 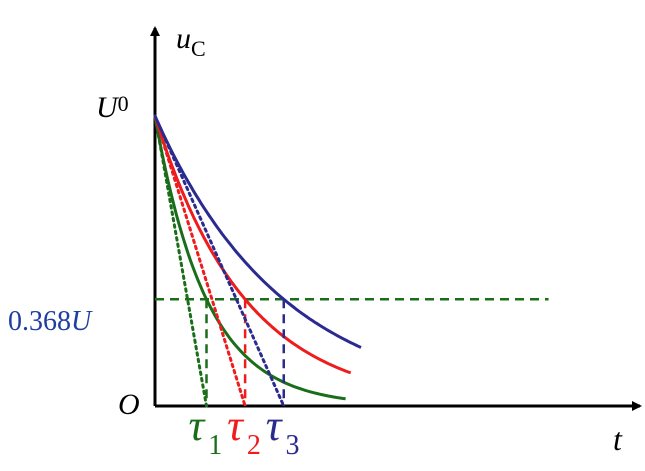 What do you see at coordinates (108, 107) in the screenshot?
I see `u0-label-main: U` at bounding box center [108, 107].